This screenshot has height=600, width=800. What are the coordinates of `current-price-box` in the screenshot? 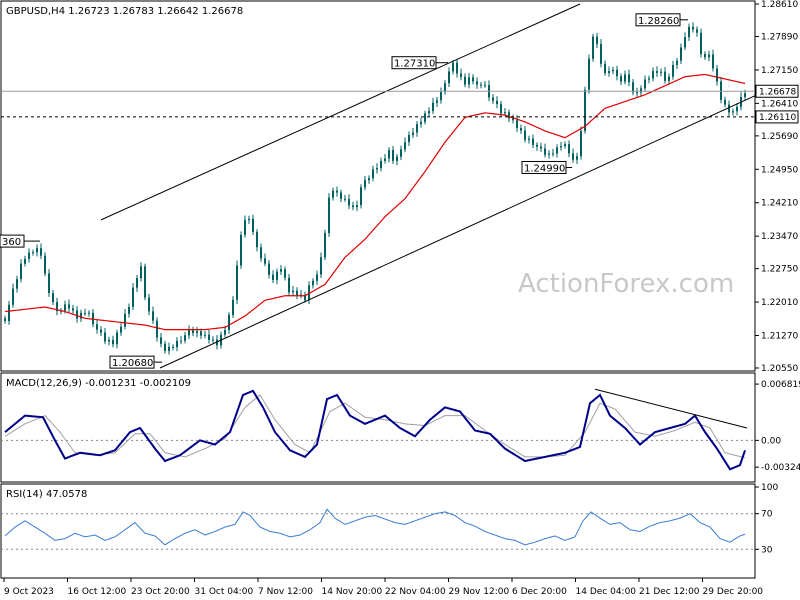 It's located at (777, 91).